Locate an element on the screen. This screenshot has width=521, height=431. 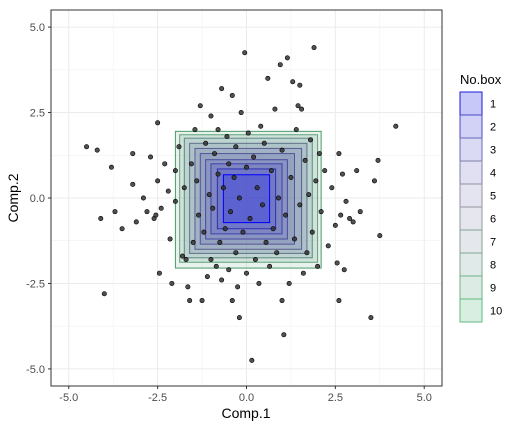
legend-label: 8 is located at coordinates (493, 266).